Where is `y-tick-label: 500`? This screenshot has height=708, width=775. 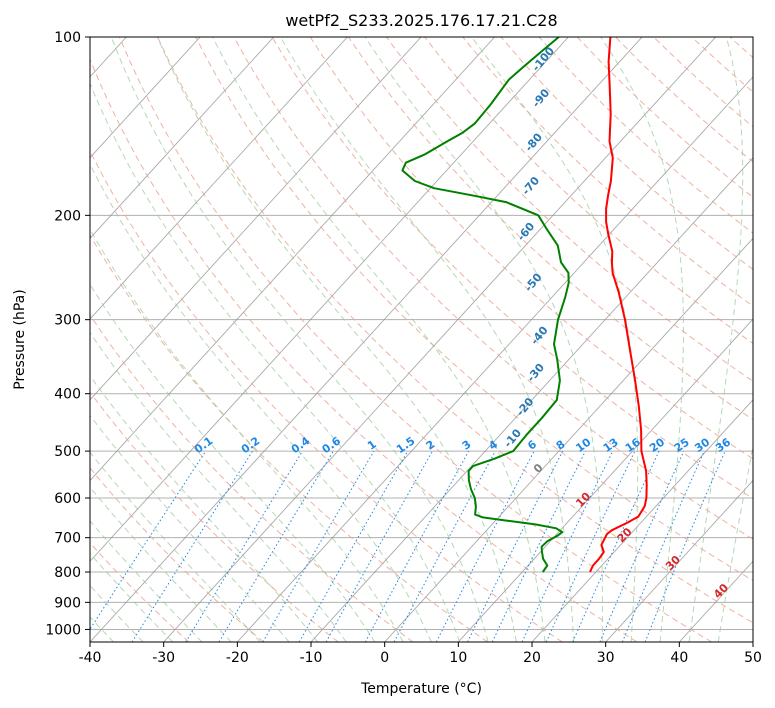
y-tick-label: 500 is located at coordinates (67, 452).